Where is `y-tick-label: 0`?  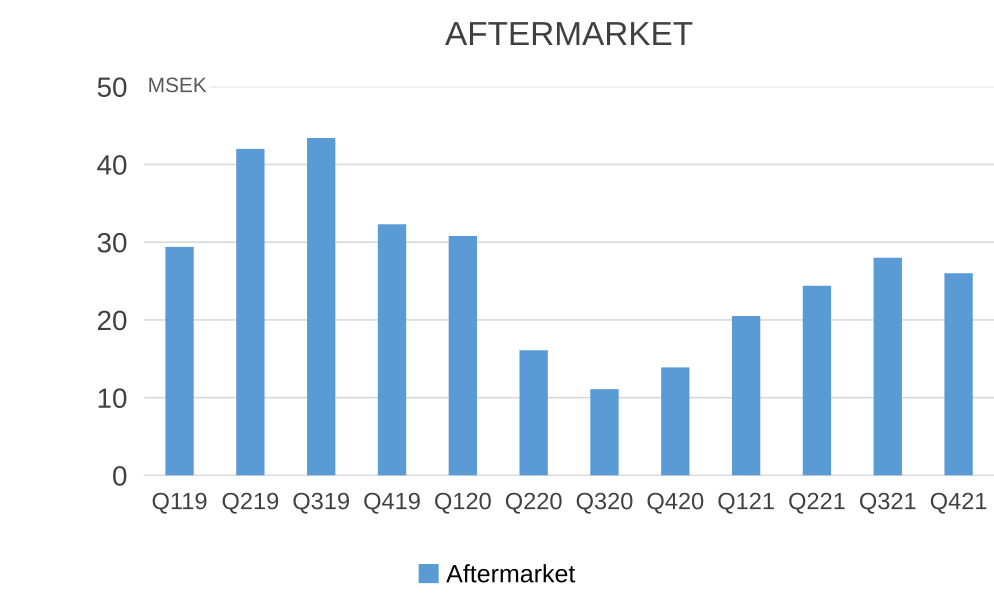 y-tick-label: 0 is located at coordinates (119, 476).